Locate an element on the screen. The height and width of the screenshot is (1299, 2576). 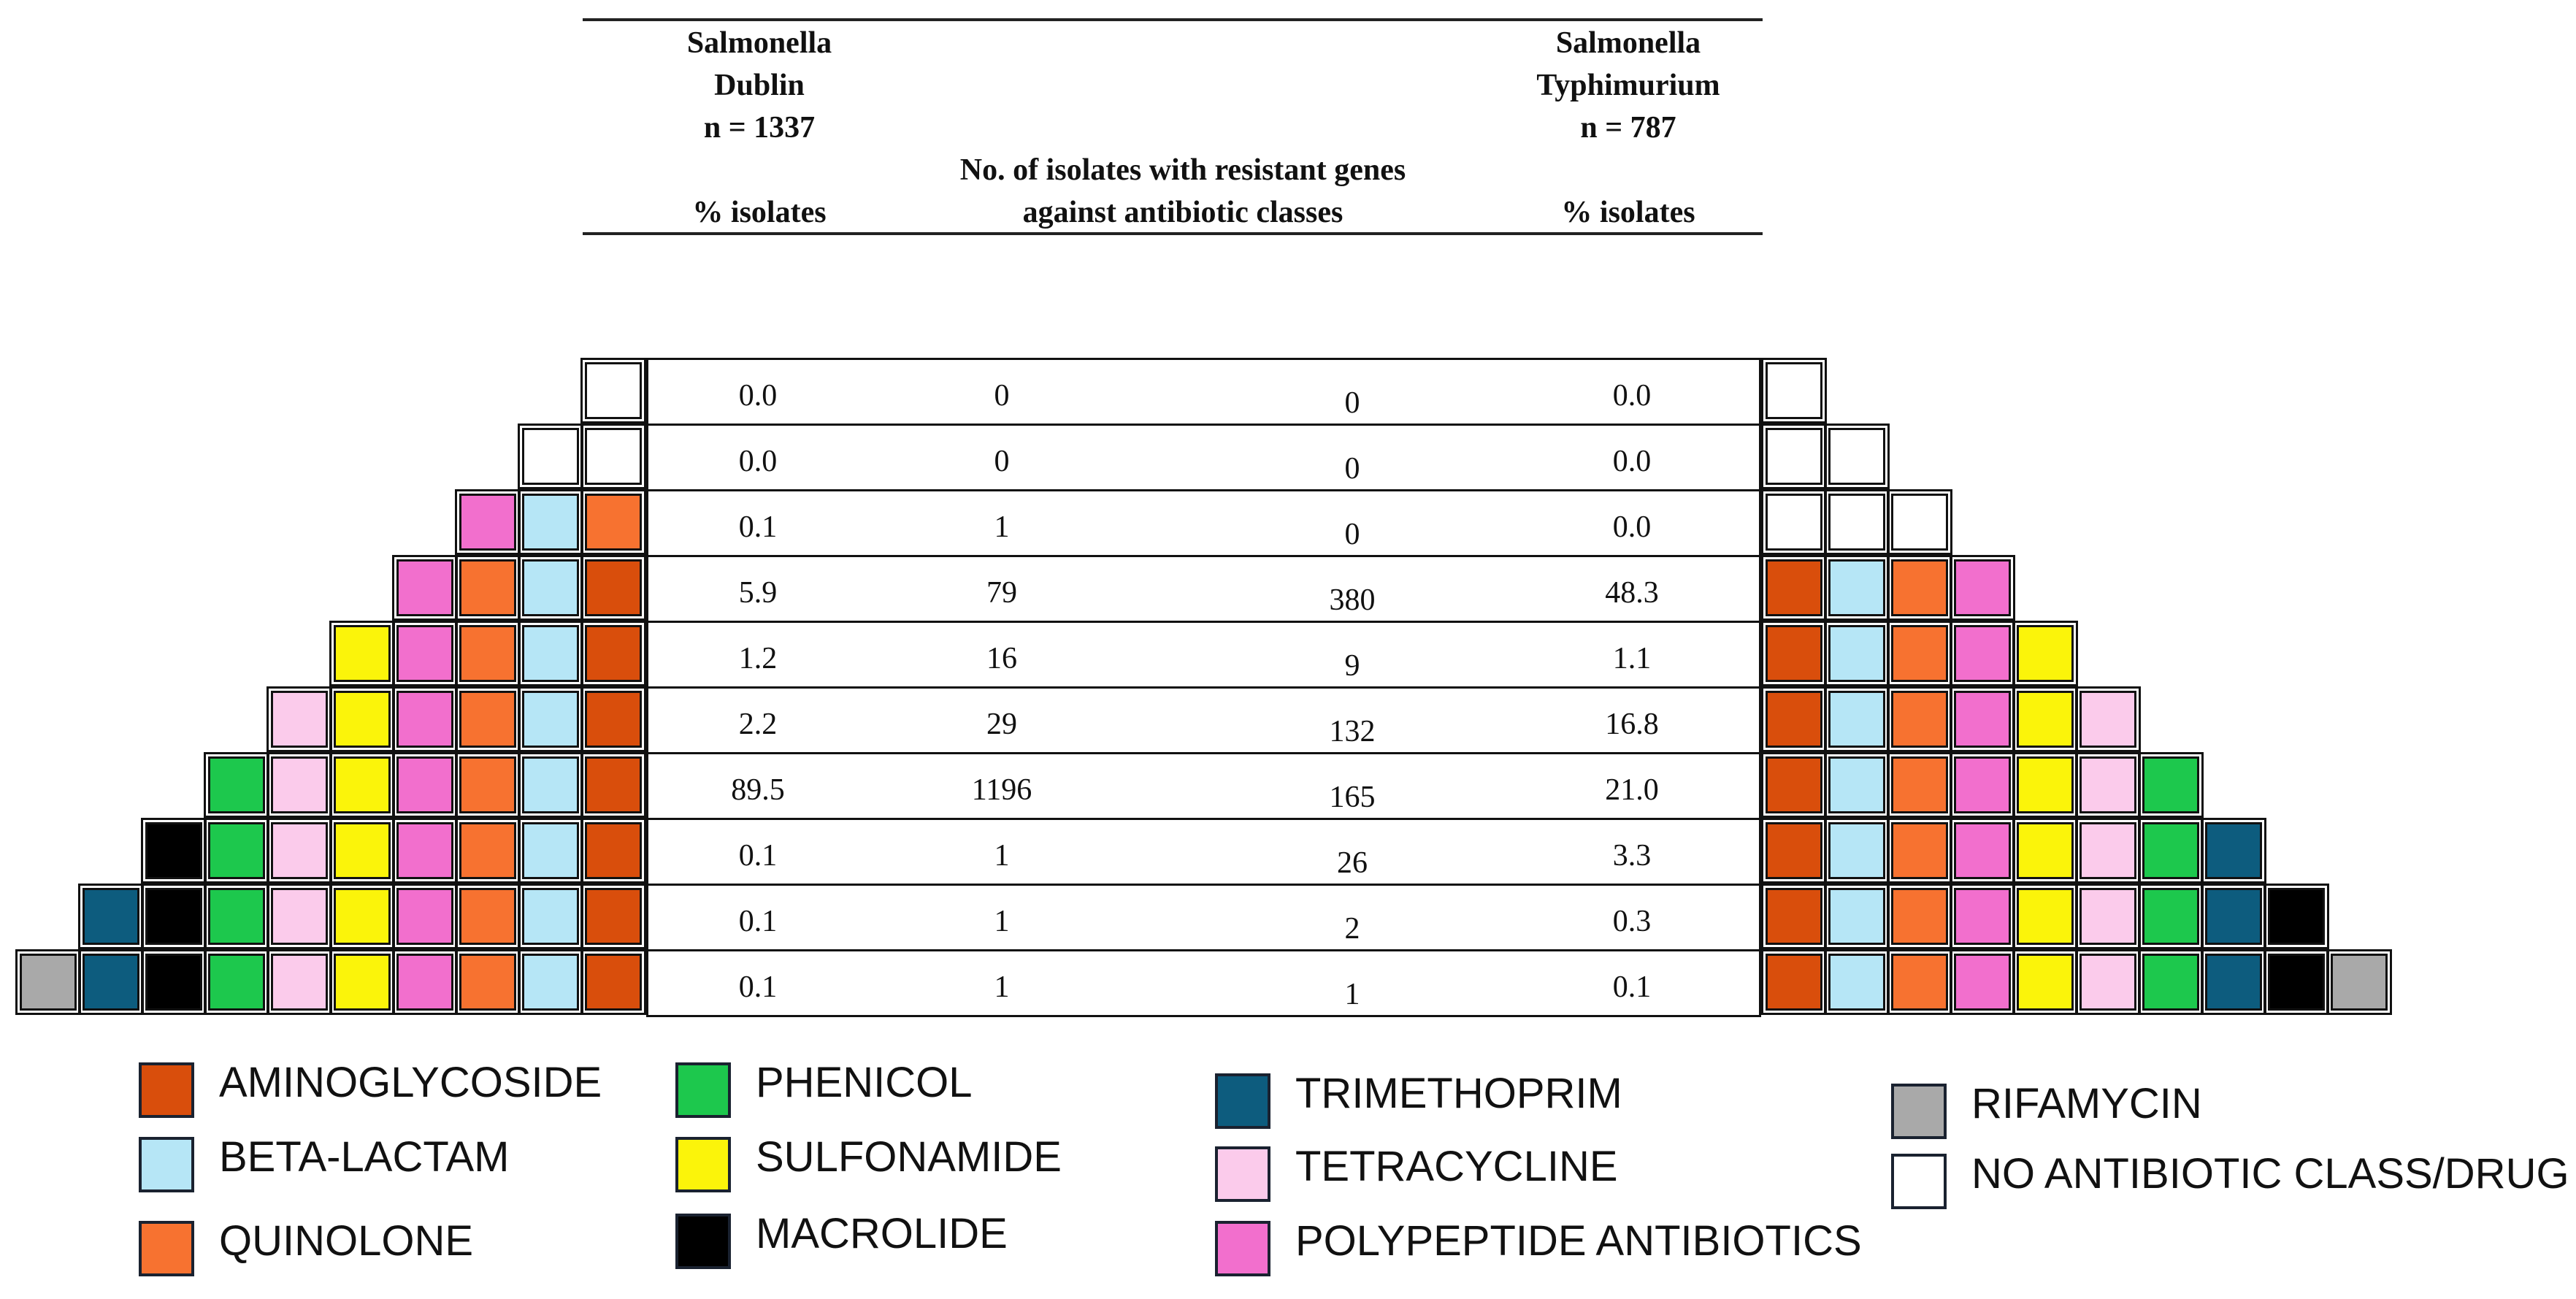
legend-swatch-sulfonamide is located at coordinates (703, 1164).